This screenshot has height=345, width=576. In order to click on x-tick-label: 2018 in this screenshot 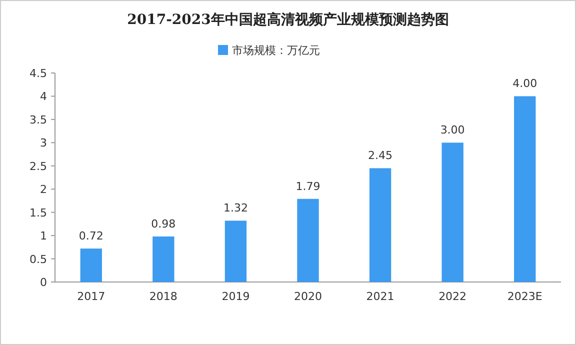, I will do `click(163, 296)`.